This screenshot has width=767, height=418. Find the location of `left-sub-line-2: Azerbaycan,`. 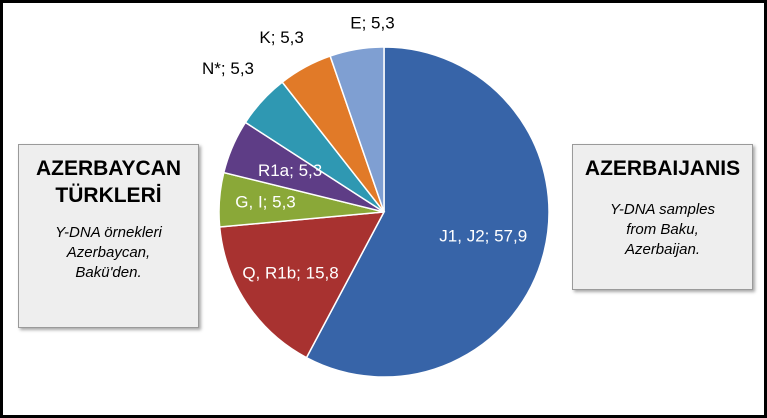

left-sub-line-2: Azerbaycan, is located at coordinates (108, 252).